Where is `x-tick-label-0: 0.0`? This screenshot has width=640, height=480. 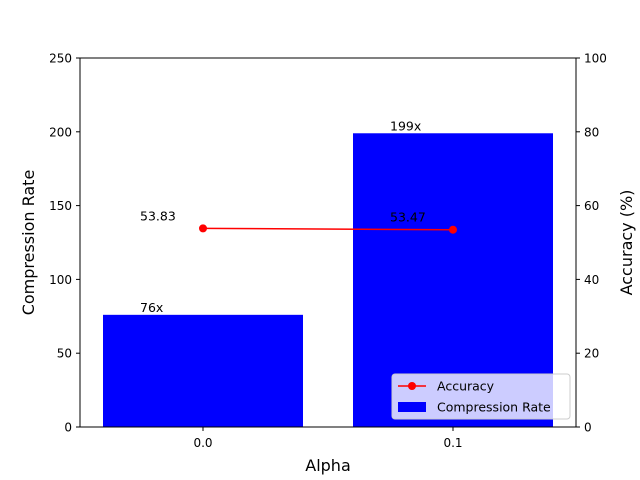
x-tick-label-0: 0.0 is located at coordinates (202, 443).